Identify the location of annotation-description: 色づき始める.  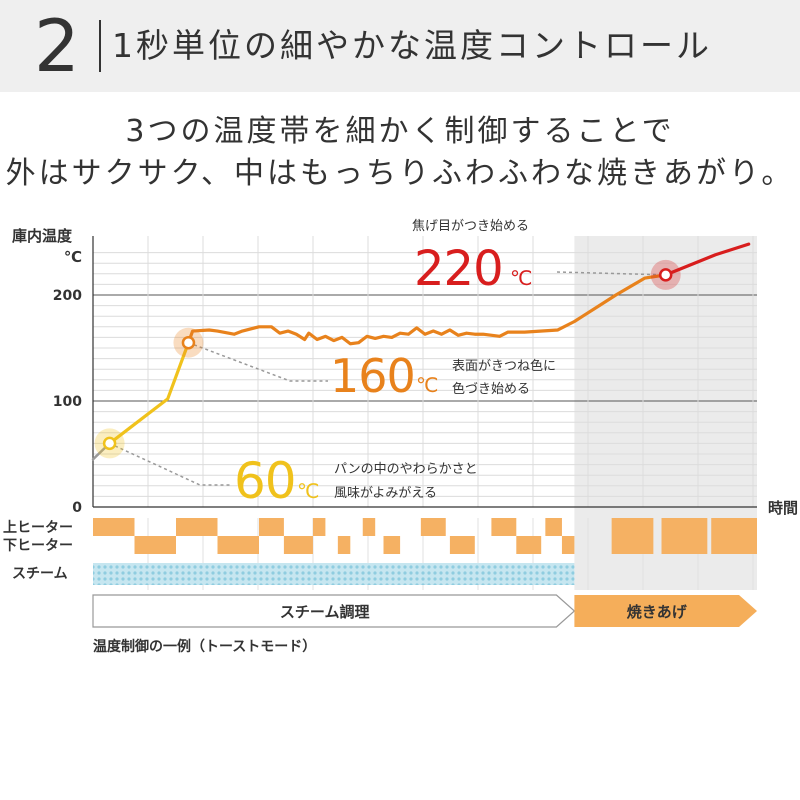
(491, 389).